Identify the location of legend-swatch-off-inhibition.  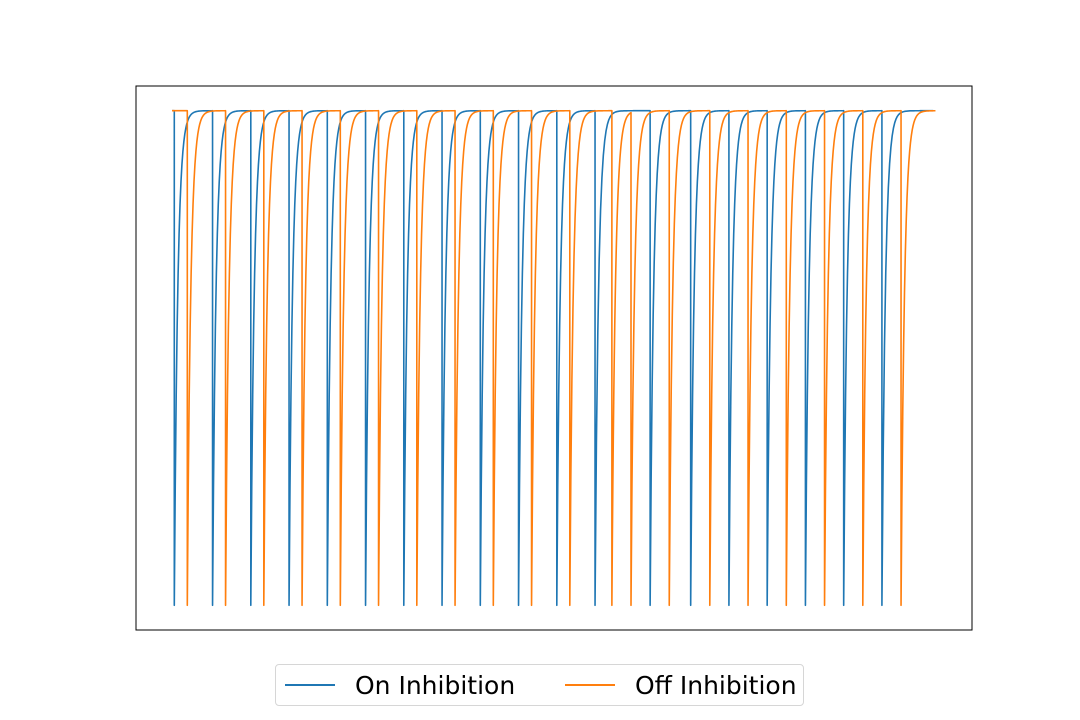
(590, 685).